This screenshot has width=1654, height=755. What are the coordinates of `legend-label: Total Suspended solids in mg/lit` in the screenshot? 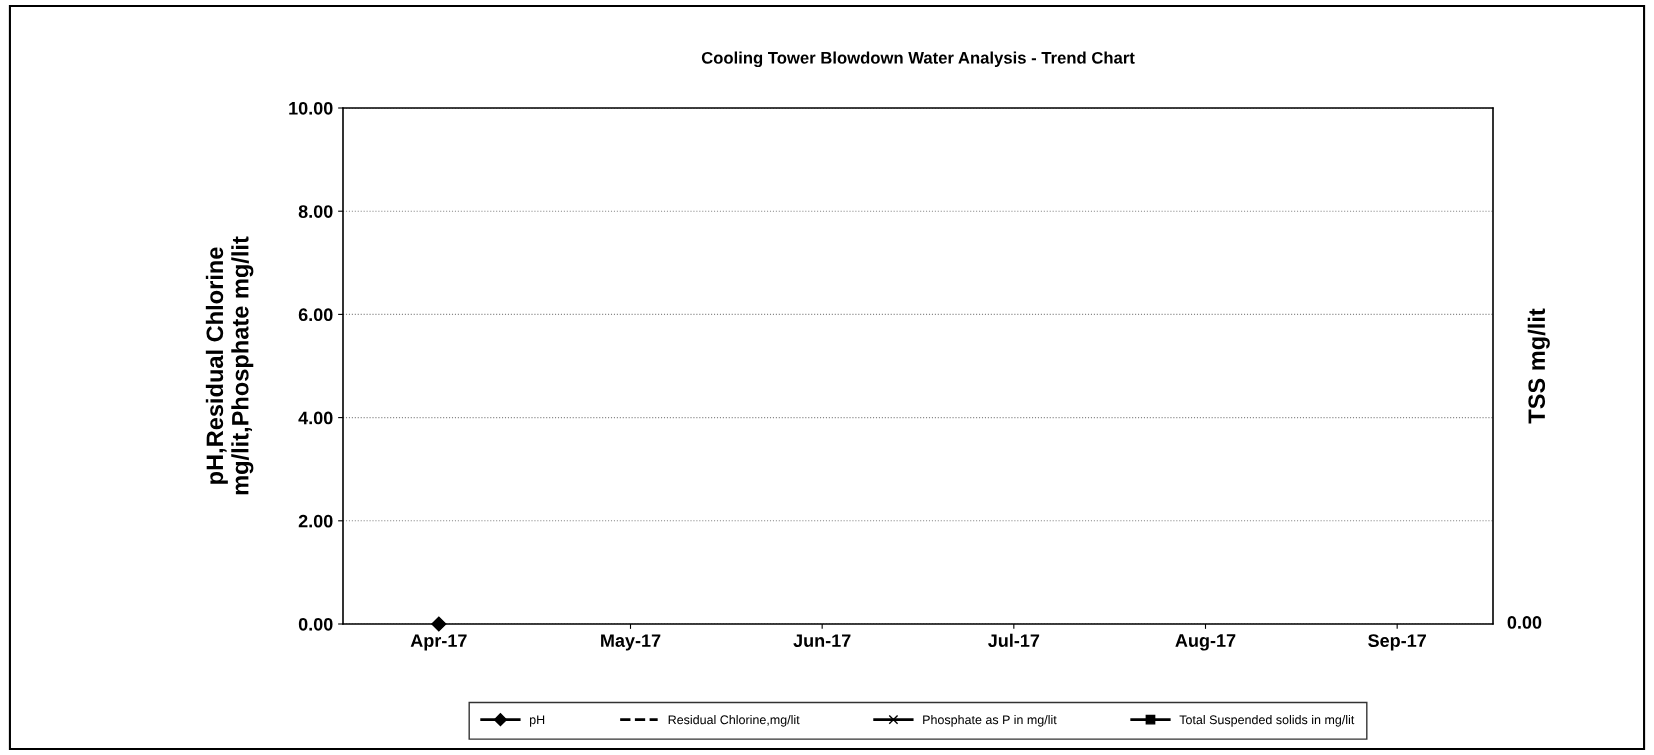 It's located at (1267, 720).